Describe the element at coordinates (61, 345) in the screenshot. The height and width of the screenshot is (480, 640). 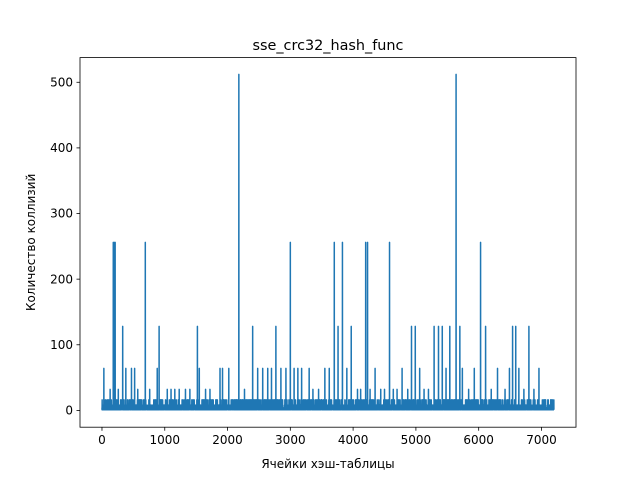
I see `y-tick-label: 100` at that location.